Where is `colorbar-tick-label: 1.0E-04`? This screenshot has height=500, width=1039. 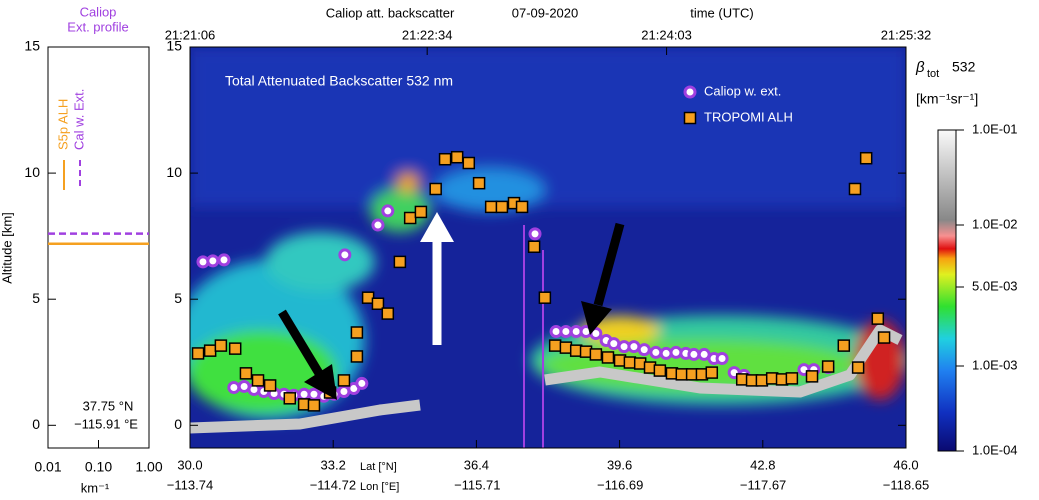 colorbar-tick-label: 1.0E-04 is located at coordinates (995, 449).